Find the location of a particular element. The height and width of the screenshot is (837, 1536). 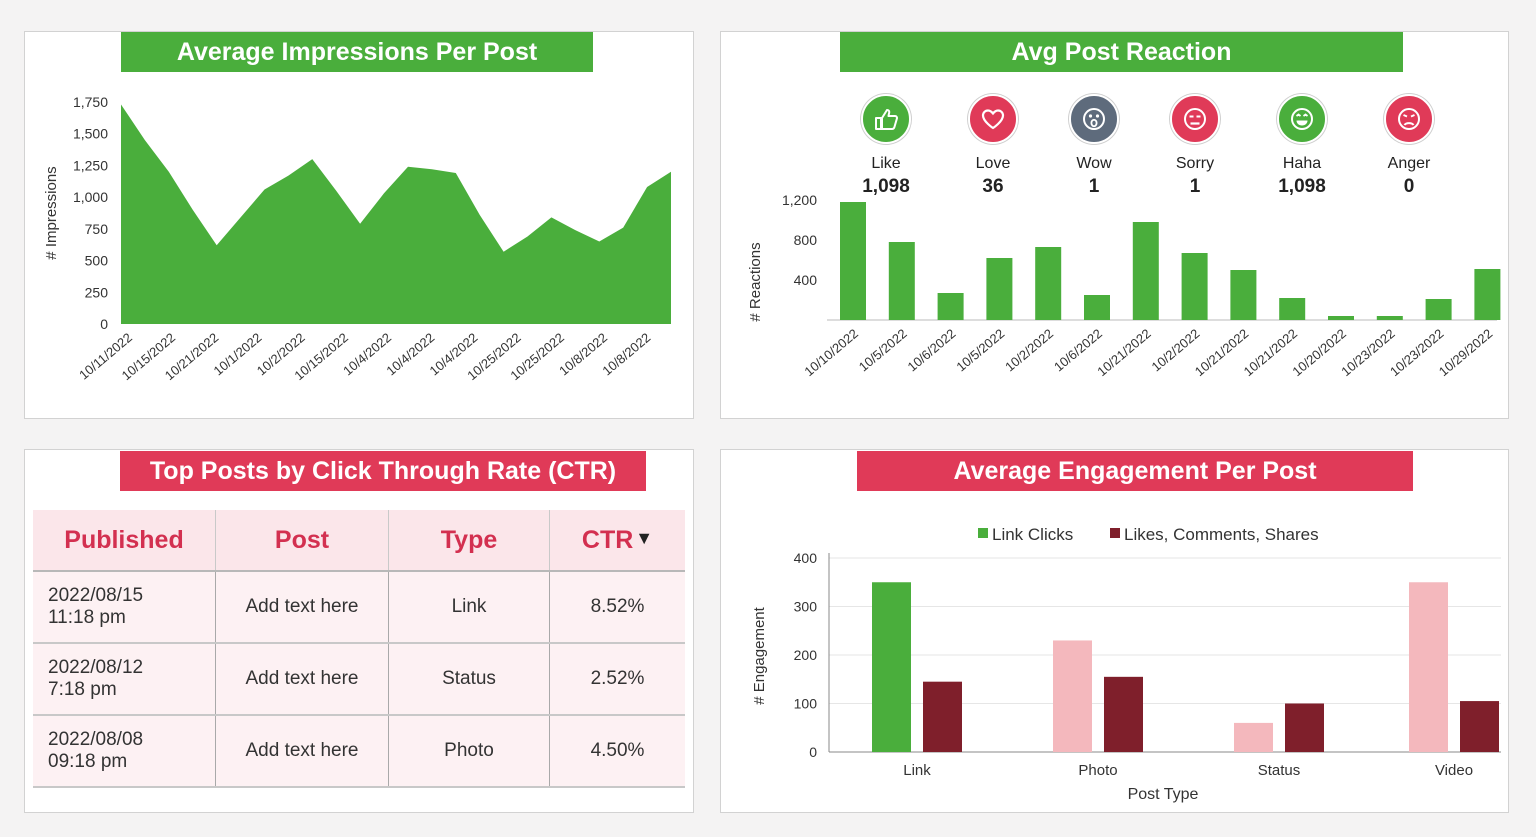

y-tick-label: 200 is located at coordinates (806, 655).